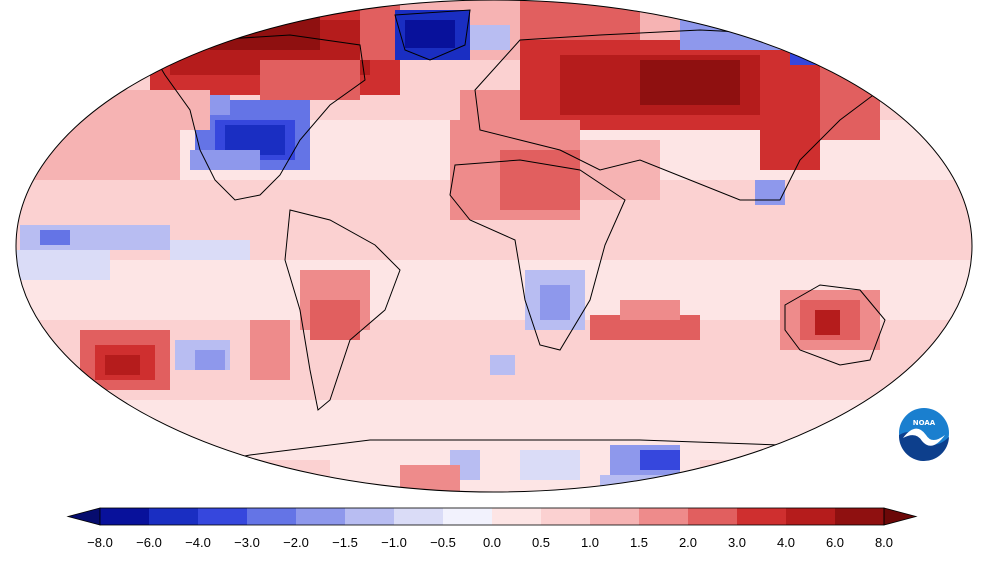  What do you see at coordinates (537, 255) in the screenshot?
I see `africa-coastline` at bounding box center [537, 255].